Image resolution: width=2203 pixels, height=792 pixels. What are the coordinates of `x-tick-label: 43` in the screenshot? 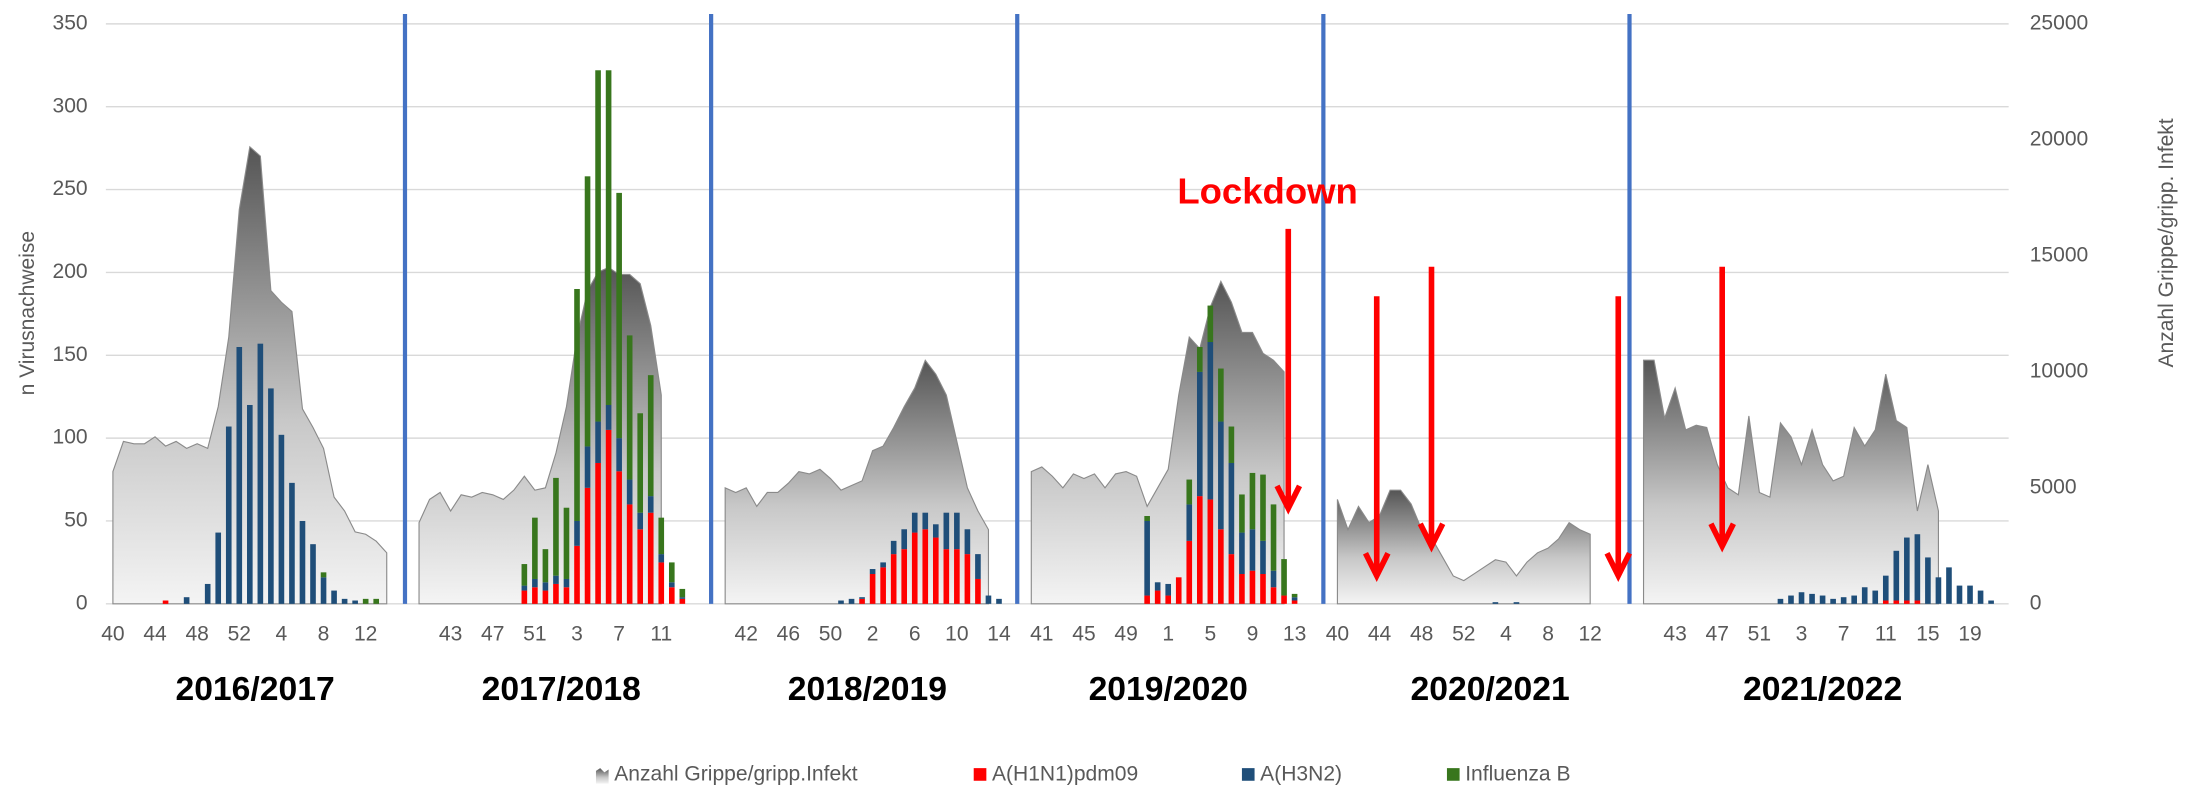 It's located at (450, 633).